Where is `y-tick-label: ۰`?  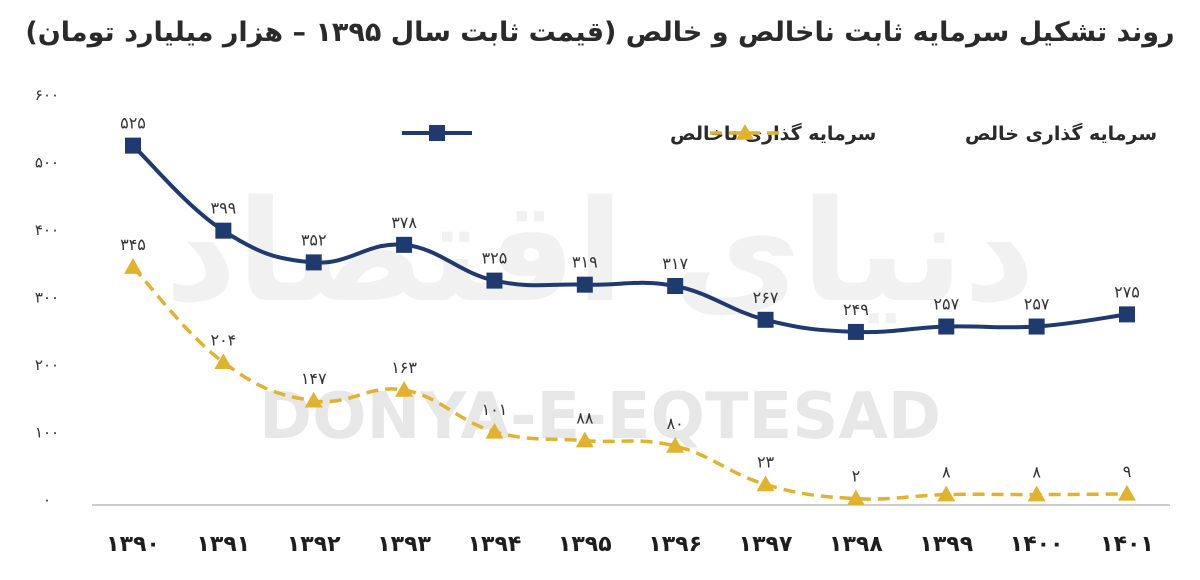 y-tick-label: ۰ is located at coordinates (47, 500).